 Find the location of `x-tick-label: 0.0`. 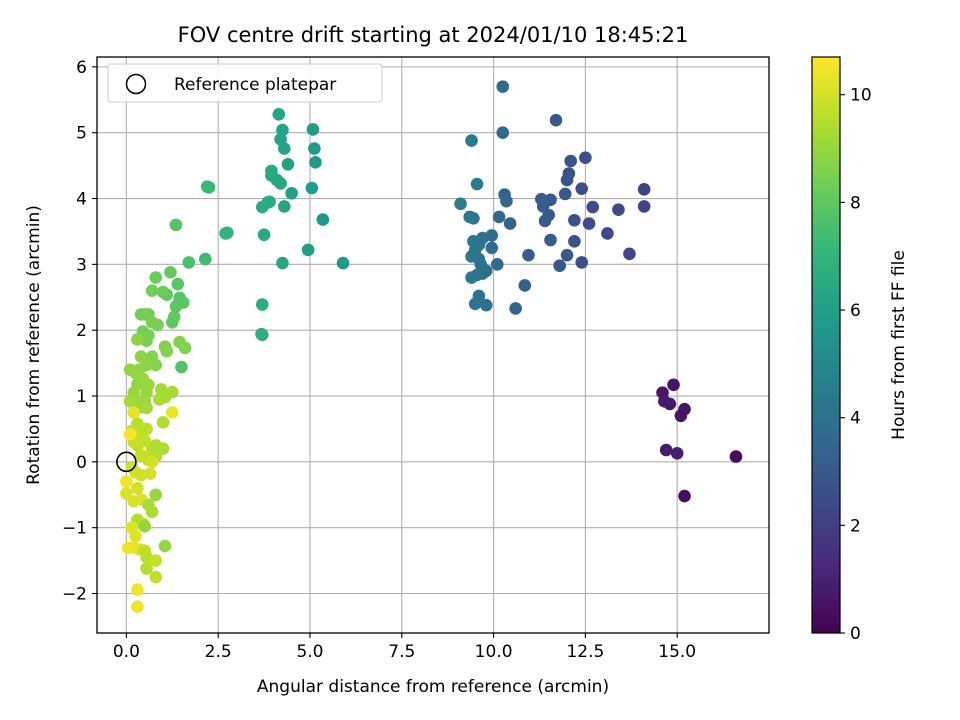

x-tick-label: 0.0 is located at coordinates (126, 652).